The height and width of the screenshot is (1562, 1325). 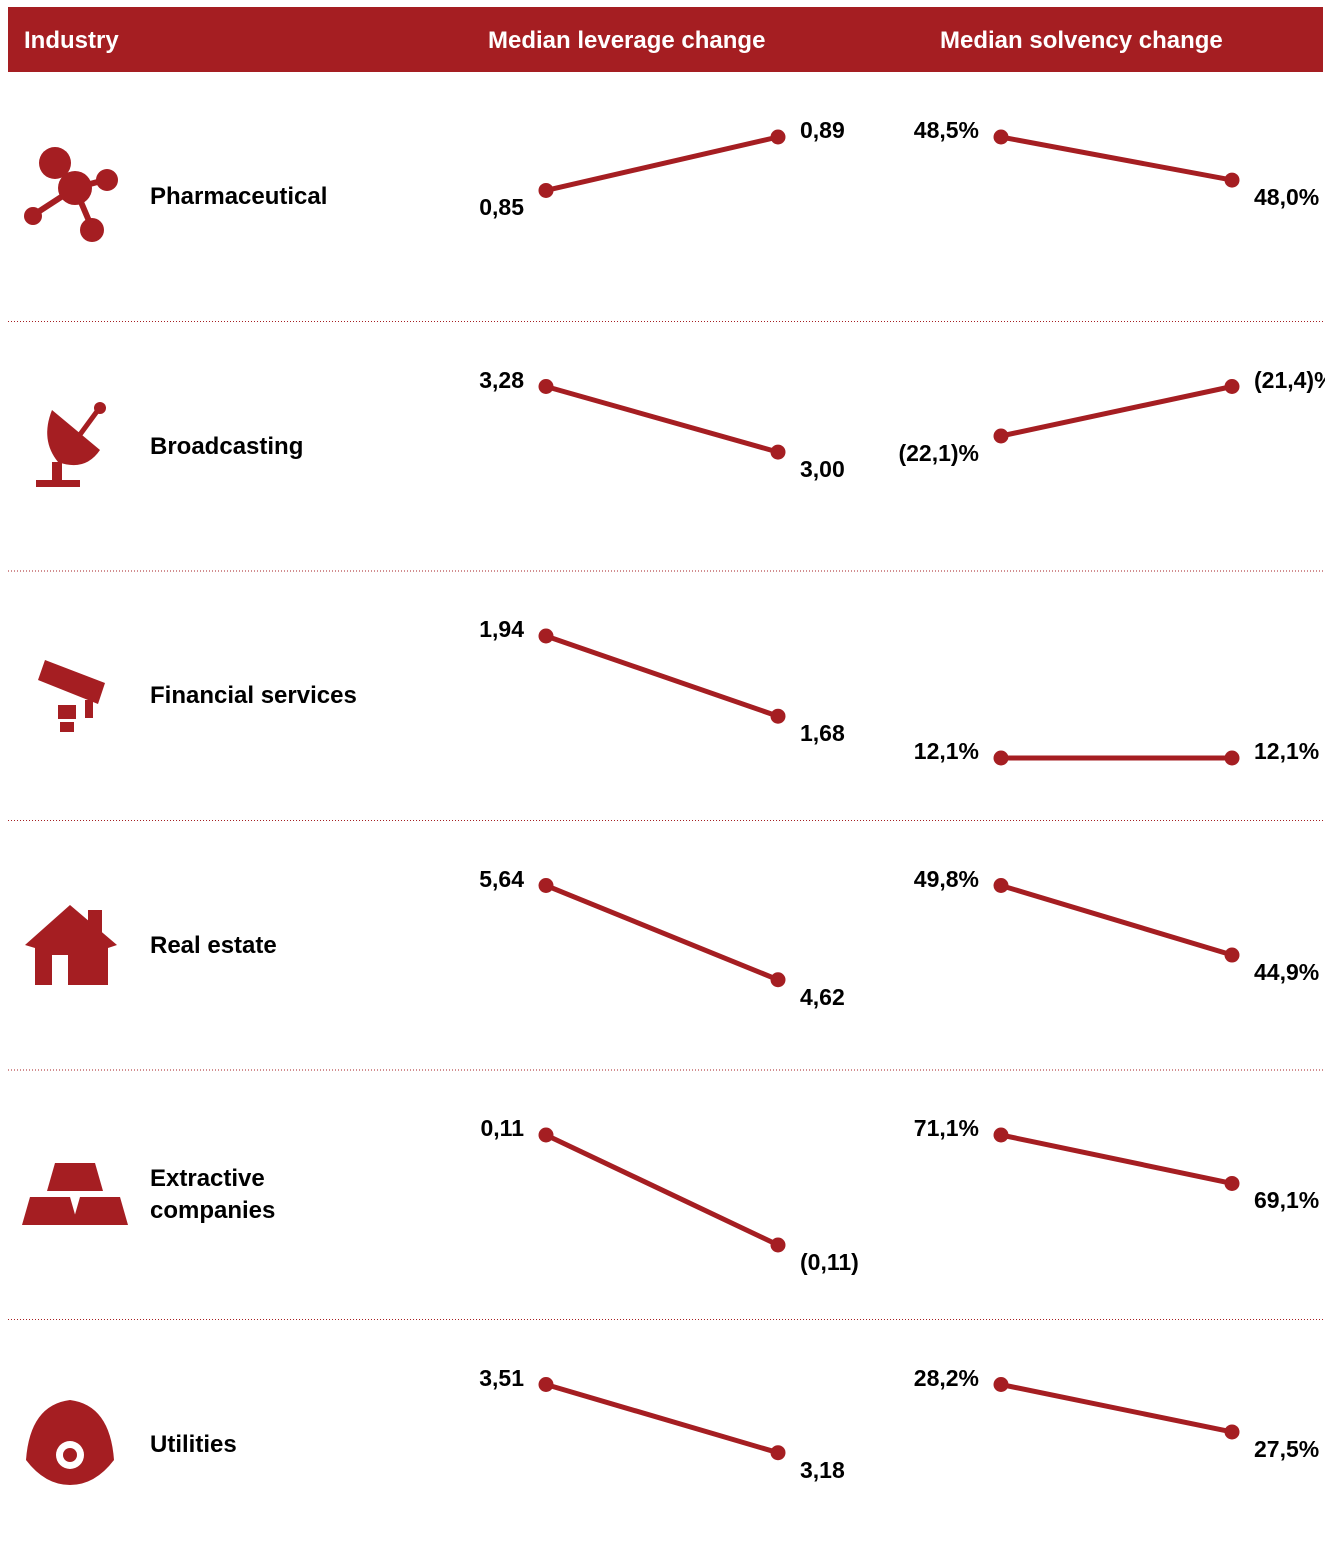 What do you see at coordinates (822, 996) in the screenshot?
I see `value-label: 4,62` at bounding box center [822, 996].